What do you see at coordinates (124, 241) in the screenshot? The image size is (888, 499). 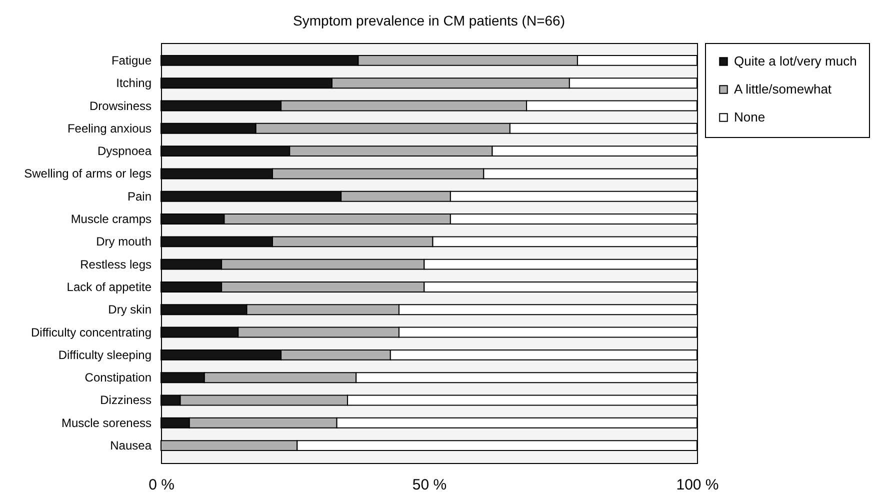 I see `y-tick-label: Dry mouth` at bounding box center [124, 241].